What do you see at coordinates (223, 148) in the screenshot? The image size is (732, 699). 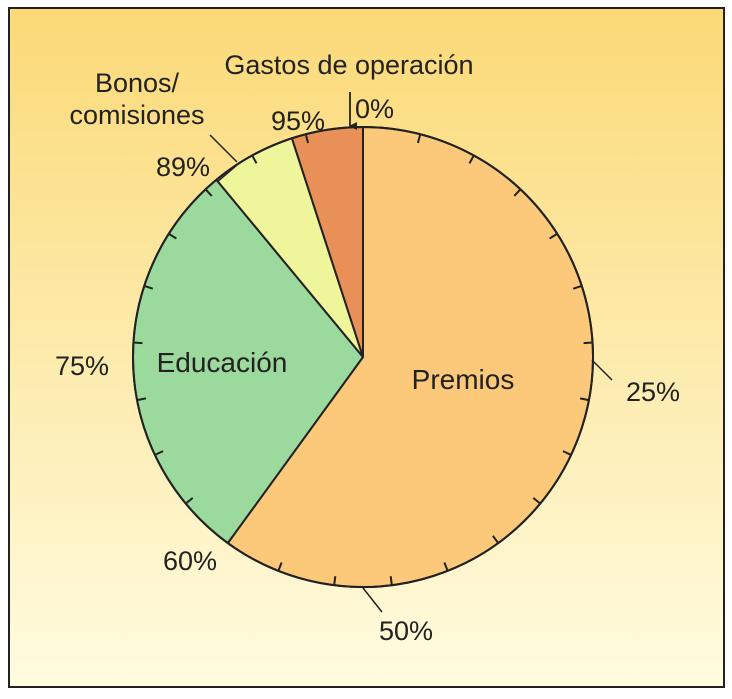 I see `leader-line-bonos` at bounding box center [223, 148].